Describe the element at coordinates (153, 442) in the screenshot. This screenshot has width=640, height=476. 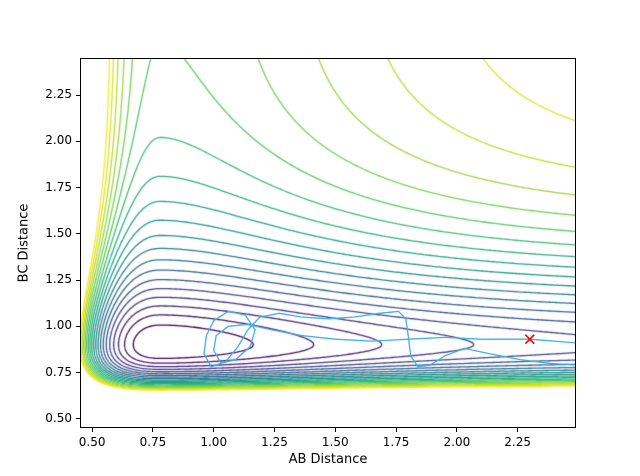
I see `x-tick-label: 0.75` at that location.